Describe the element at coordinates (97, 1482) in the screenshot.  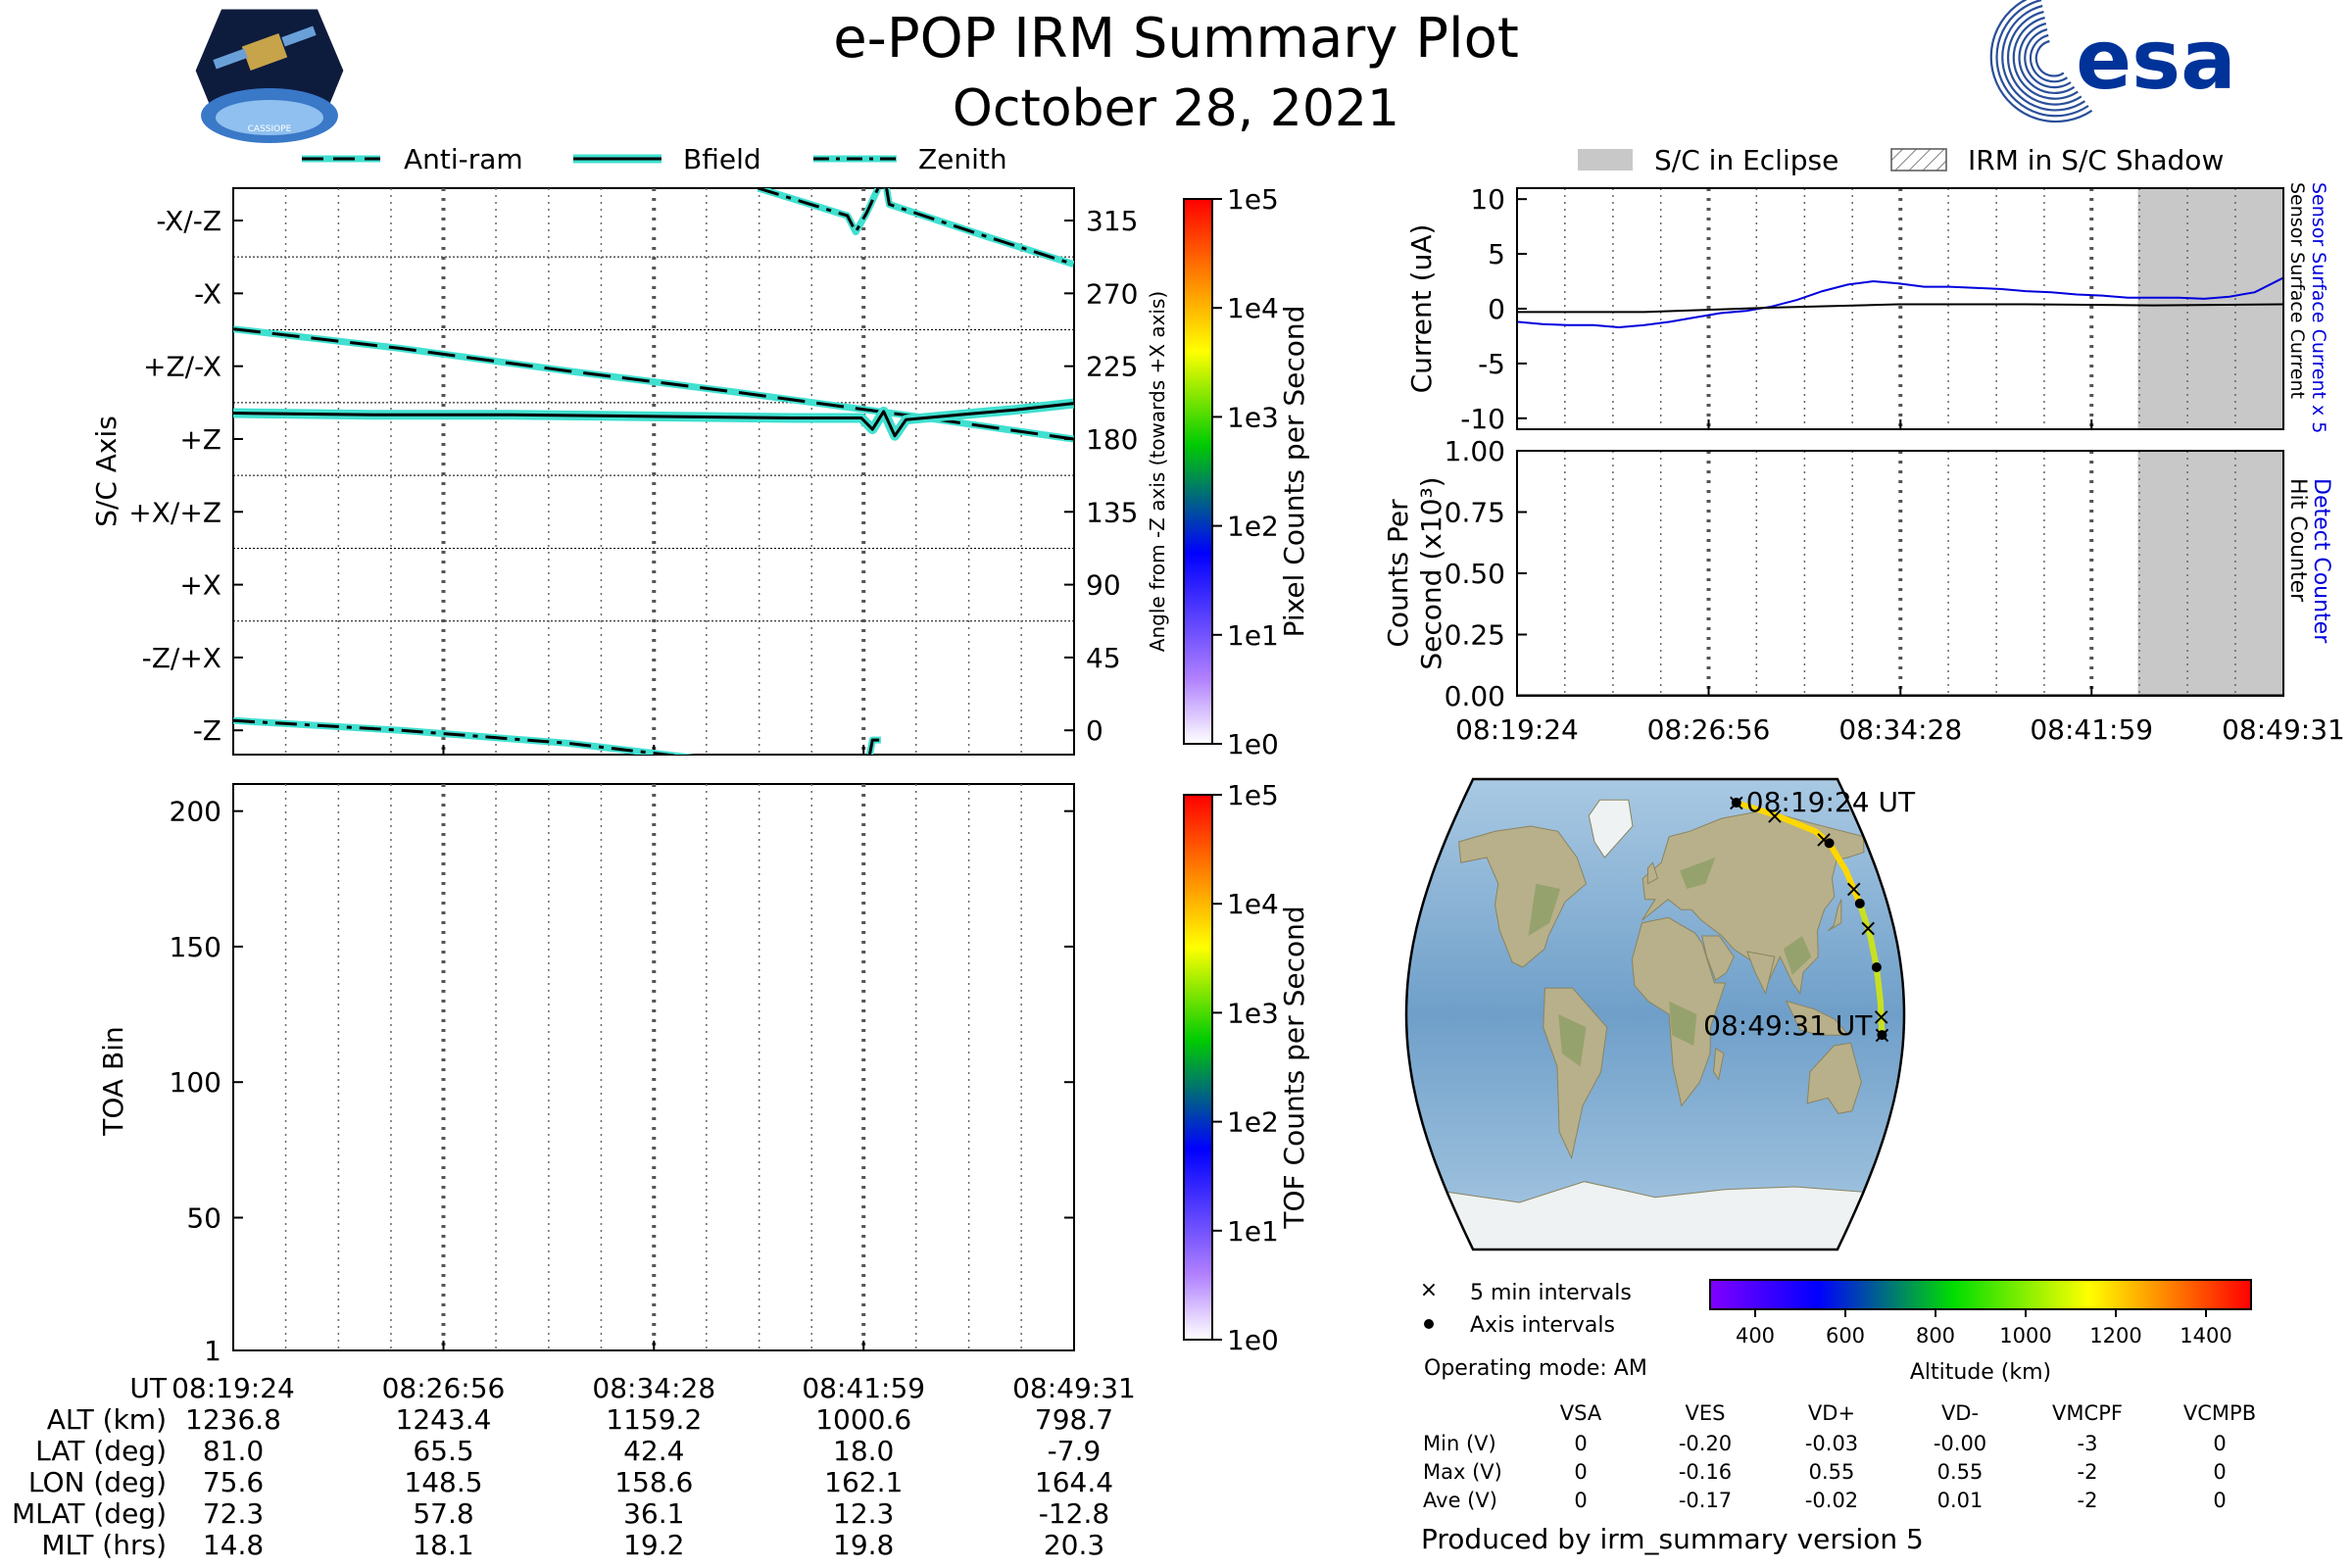
I see `ephemeris-row-label: LON (deg)` at that location.